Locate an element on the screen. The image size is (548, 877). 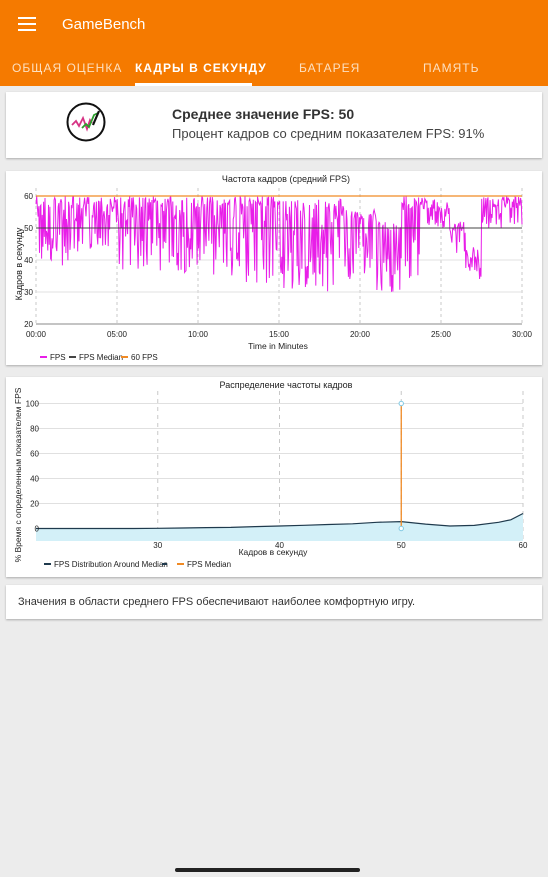
home-indicator is located at coordinates (267, 870).